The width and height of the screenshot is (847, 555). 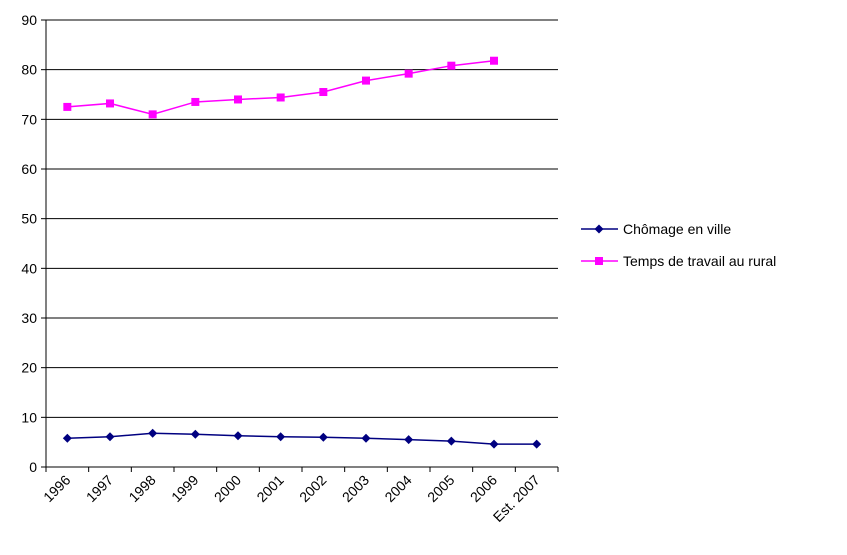 I want to click on x-tick-label: 1999, so click(x=184, y=488).